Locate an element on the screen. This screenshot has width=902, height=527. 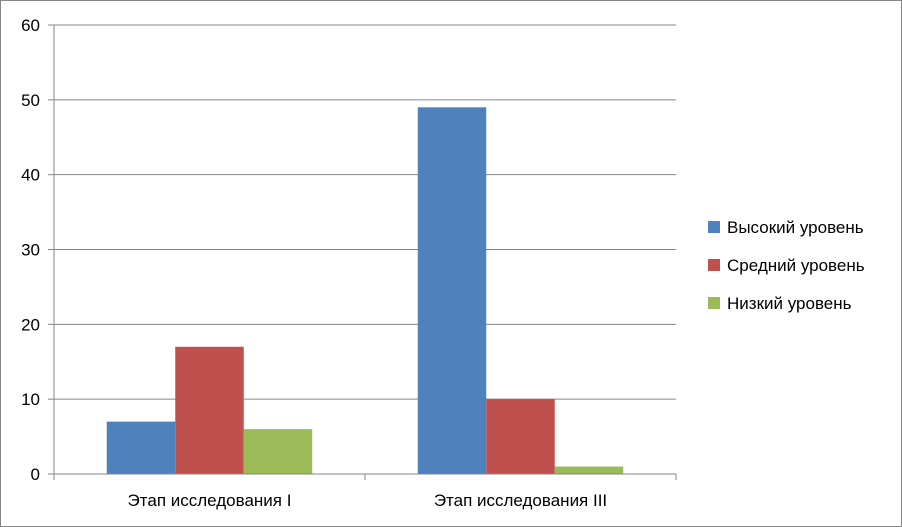
y-tick-label-0: 0 is located at coordinates (35, 474).